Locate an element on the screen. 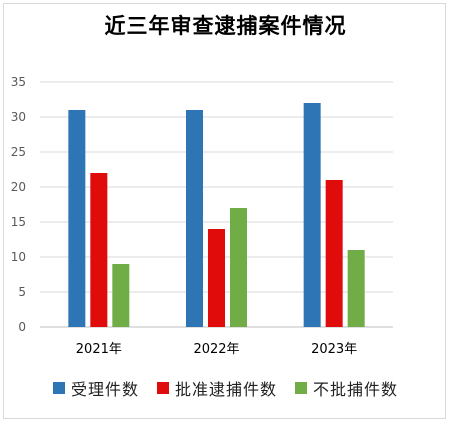 Image resolution: width=451 pixels, height=424 pixels. chart-legend: 受理件数 批准逮捕件数 不批捕件数 is located at coordinates (225, 388).